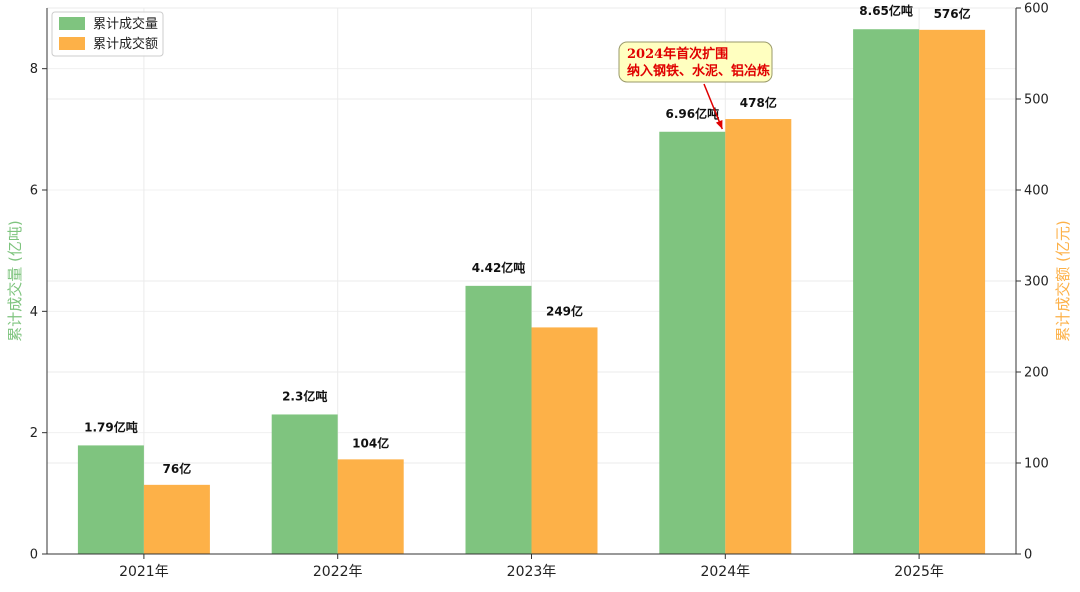 The image size is (1080, 592). What do you see at coordinates (111, 426) in the screenshot?
I see `data-label-volume: 1.79亿吨` at bounding box center [111, 426].